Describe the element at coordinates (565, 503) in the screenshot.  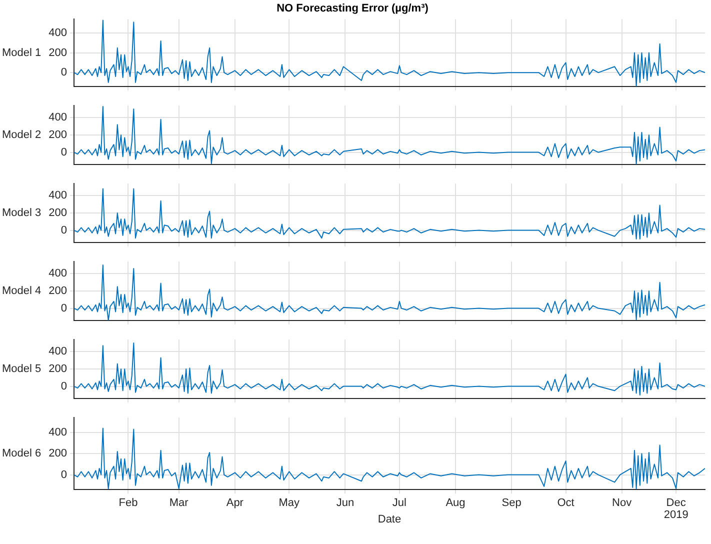
I see `x-tick-label: Oct` at that location.